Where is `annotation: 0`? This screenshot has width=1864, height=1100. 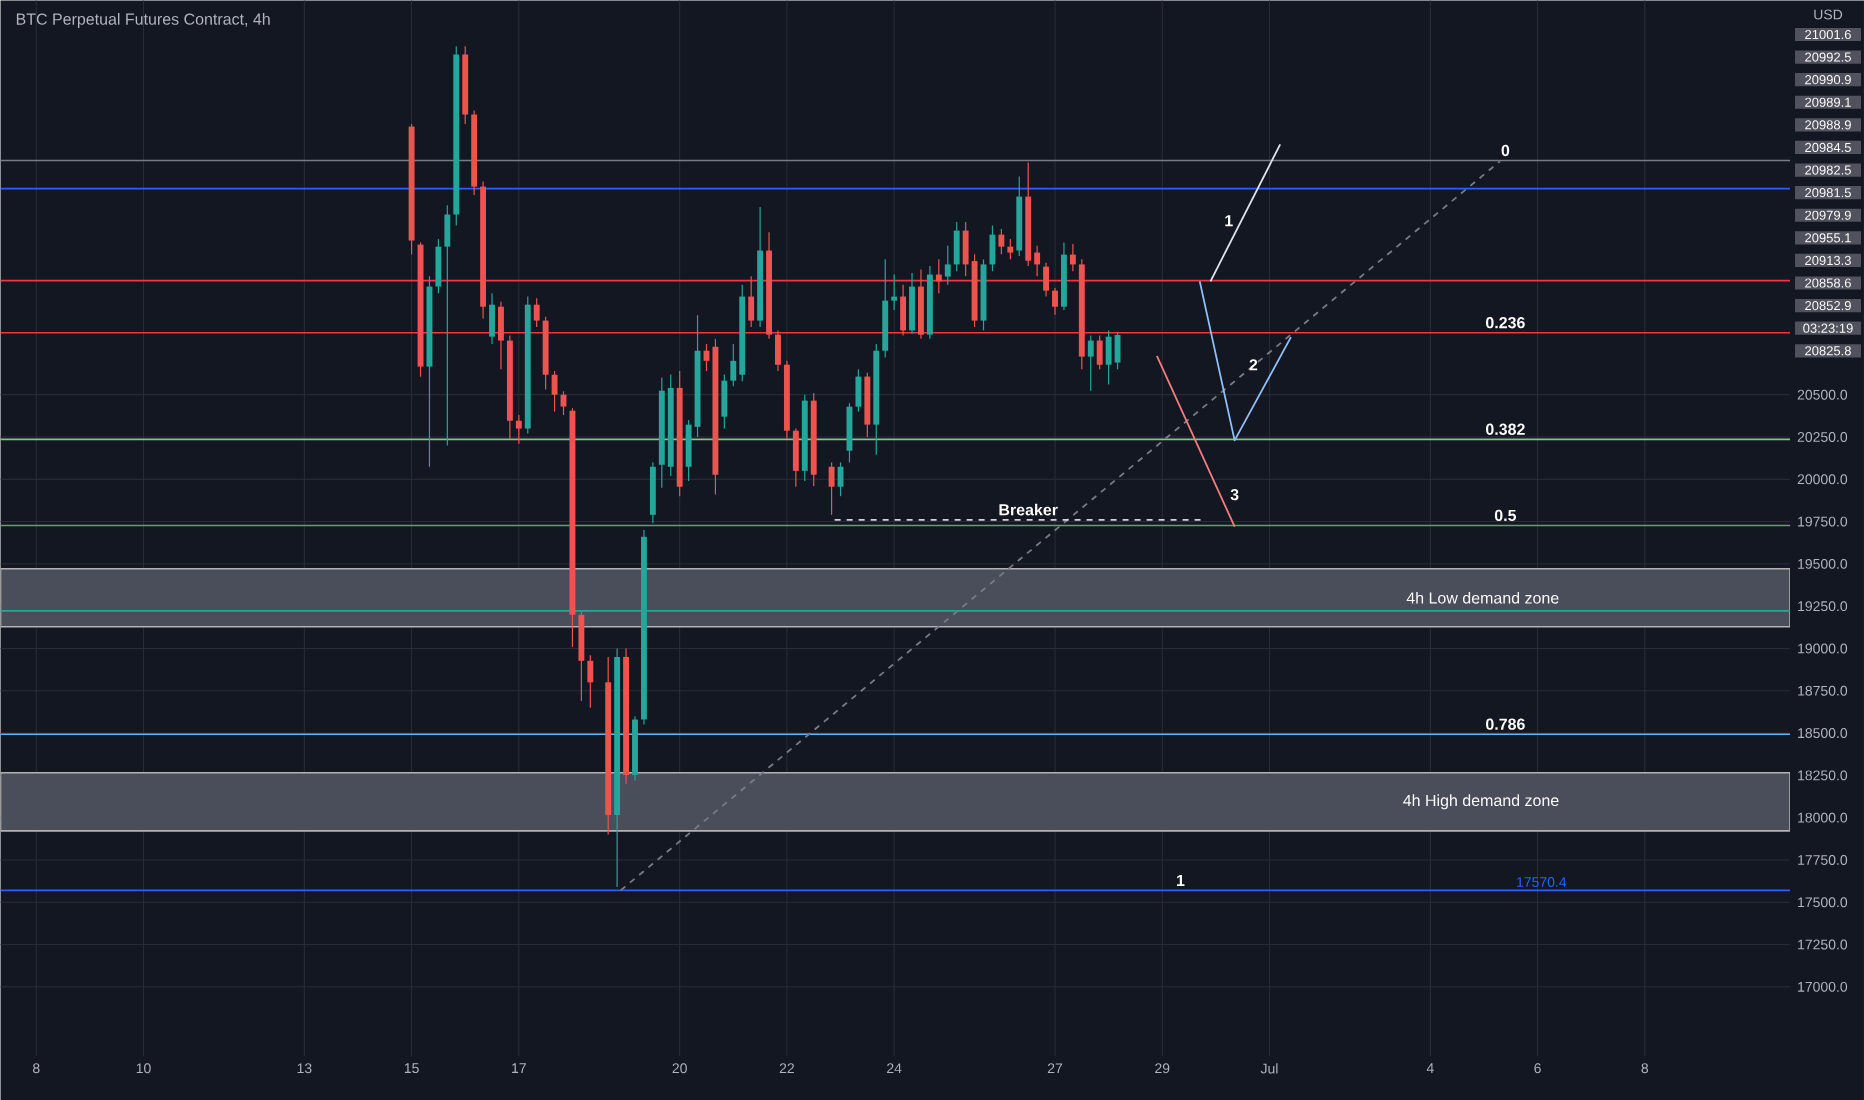 annotation: 0 is located at coordinates (1505, 150).